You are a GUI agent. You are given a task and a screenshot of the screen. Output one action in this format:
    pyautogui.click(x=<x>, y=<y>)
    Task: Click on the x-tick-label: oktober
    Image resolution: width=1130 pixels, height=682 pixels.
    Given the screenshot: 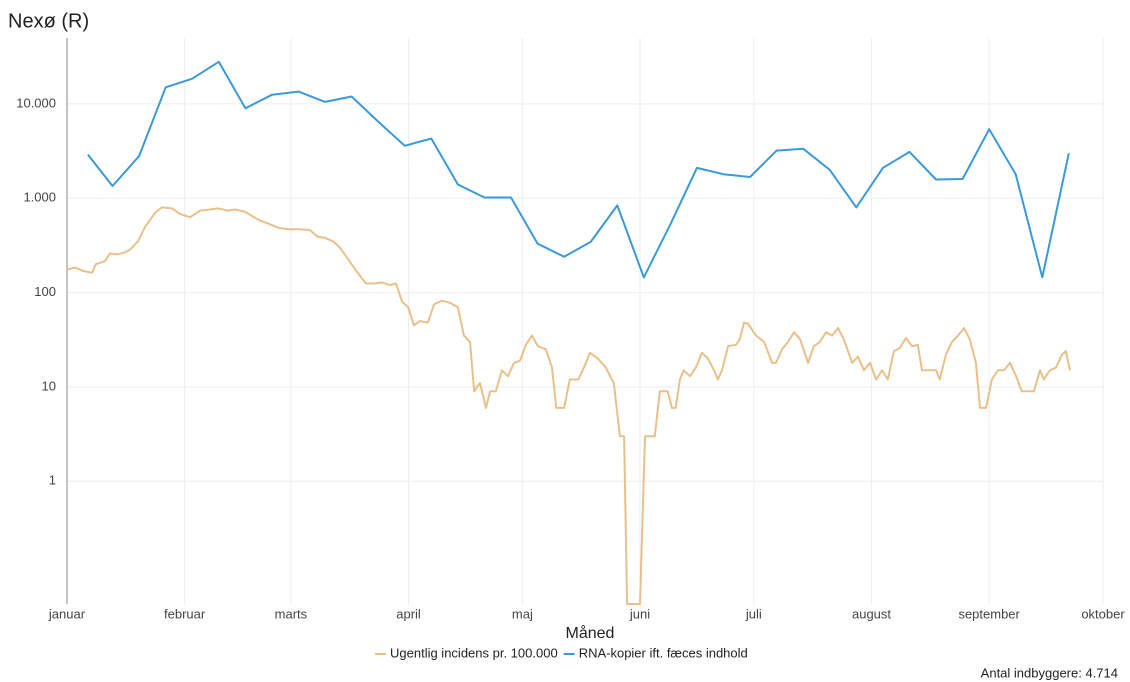 What is the action you would take?
    pyautogui.click(x=1103, y=613)
    